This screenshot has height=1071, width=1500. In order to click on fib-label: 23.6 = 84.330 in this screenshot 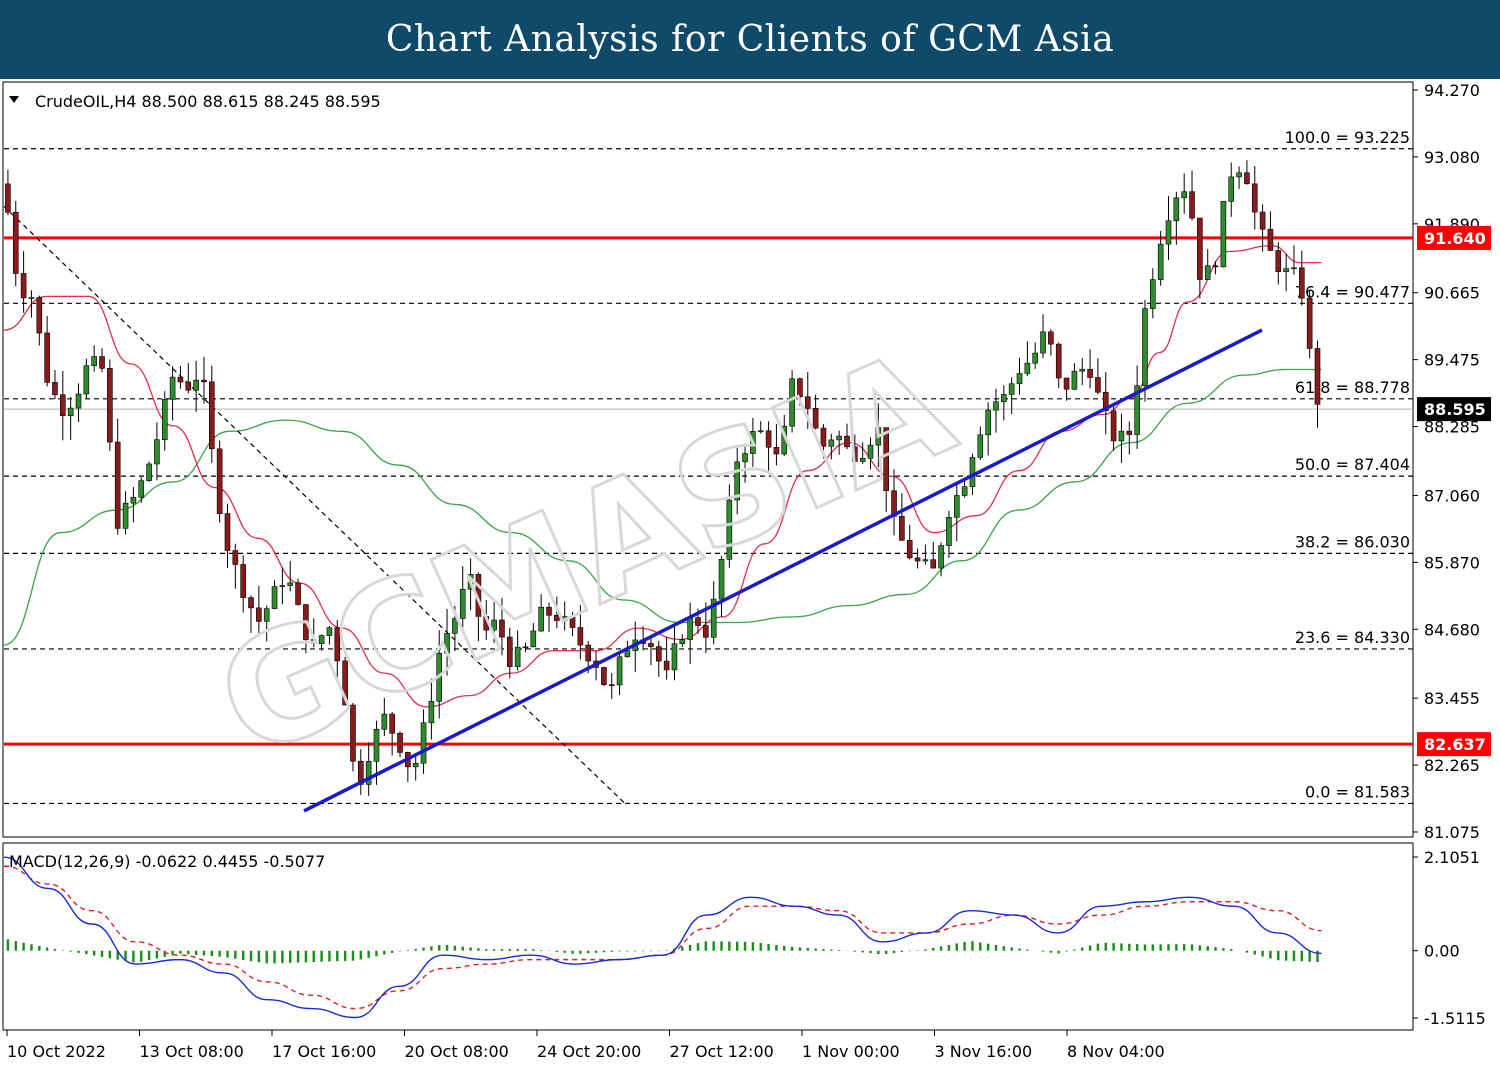, I will do `click(1352, 637)`.